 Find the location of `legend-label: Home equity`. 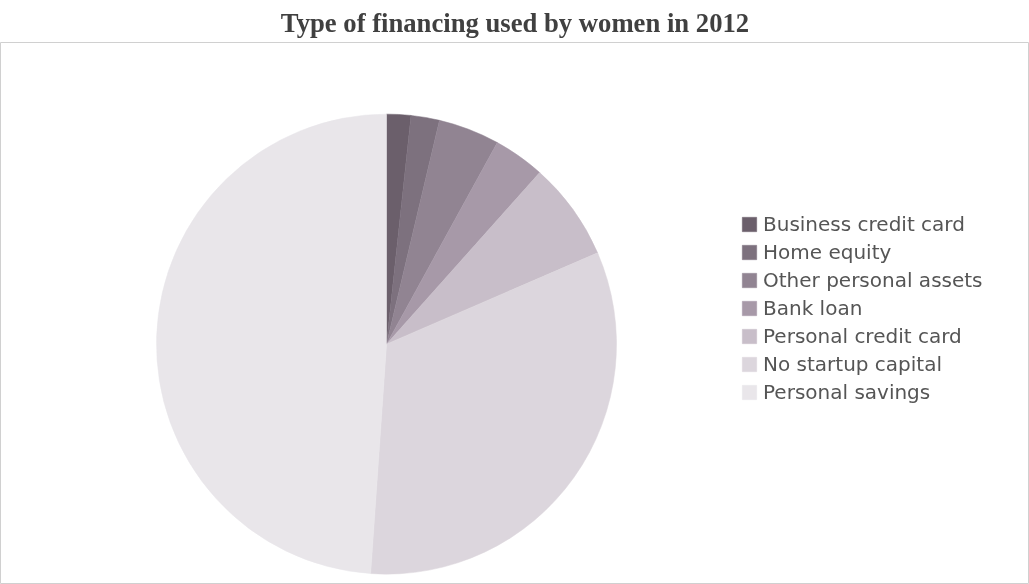

legend-label: Home equity is located at coordinates (827, 252).